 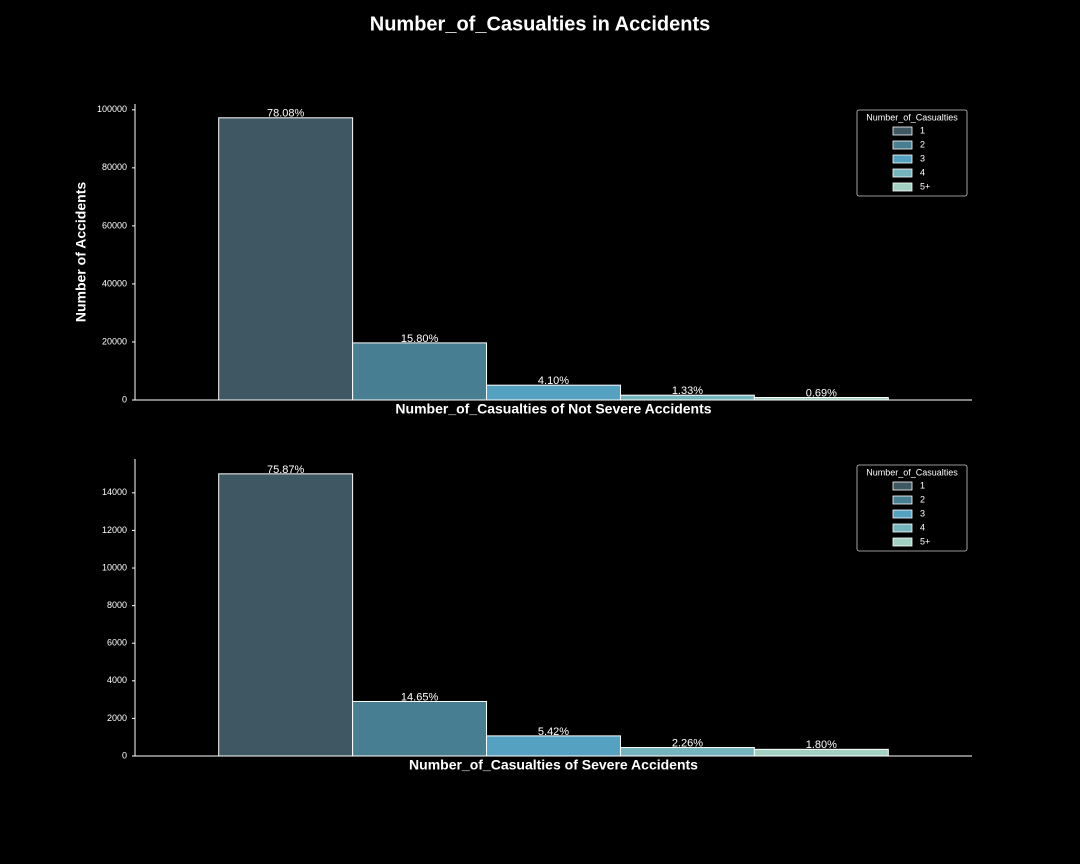 I want to click on value-label: 1.80%, so click(x=821, y=745).